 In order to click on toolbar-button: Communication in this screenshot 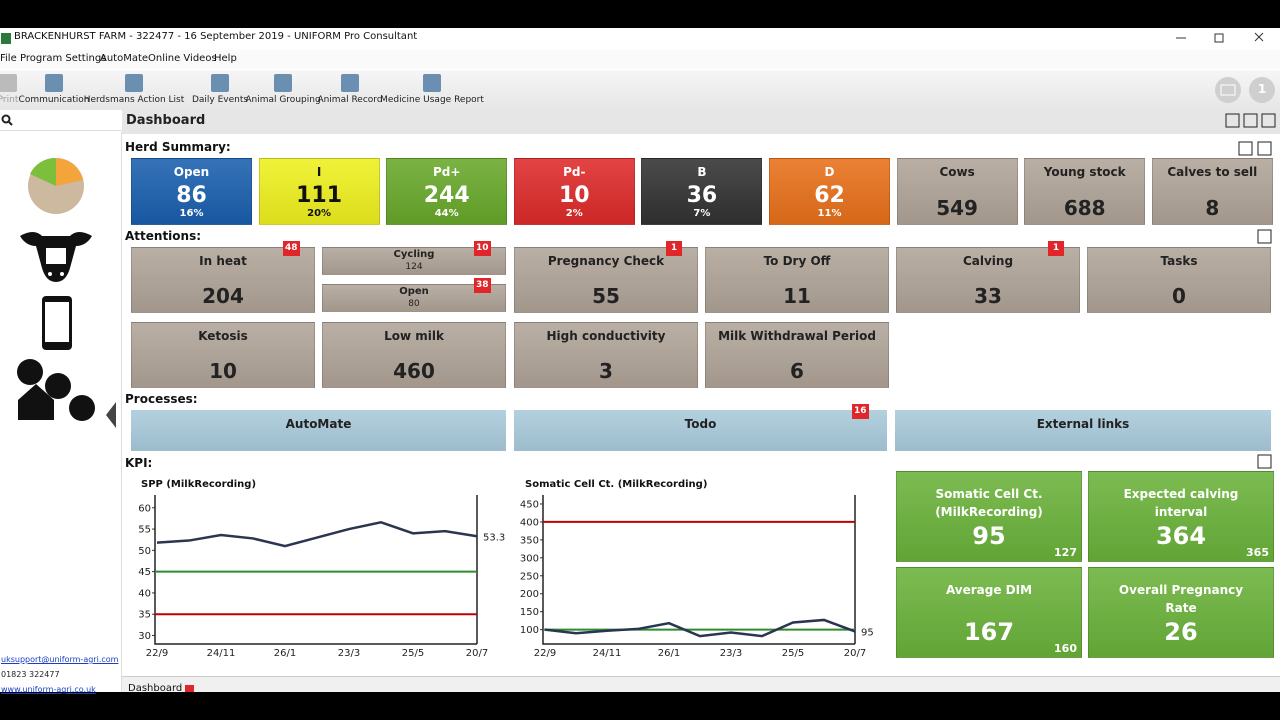, I will do `click(54, 100)`.